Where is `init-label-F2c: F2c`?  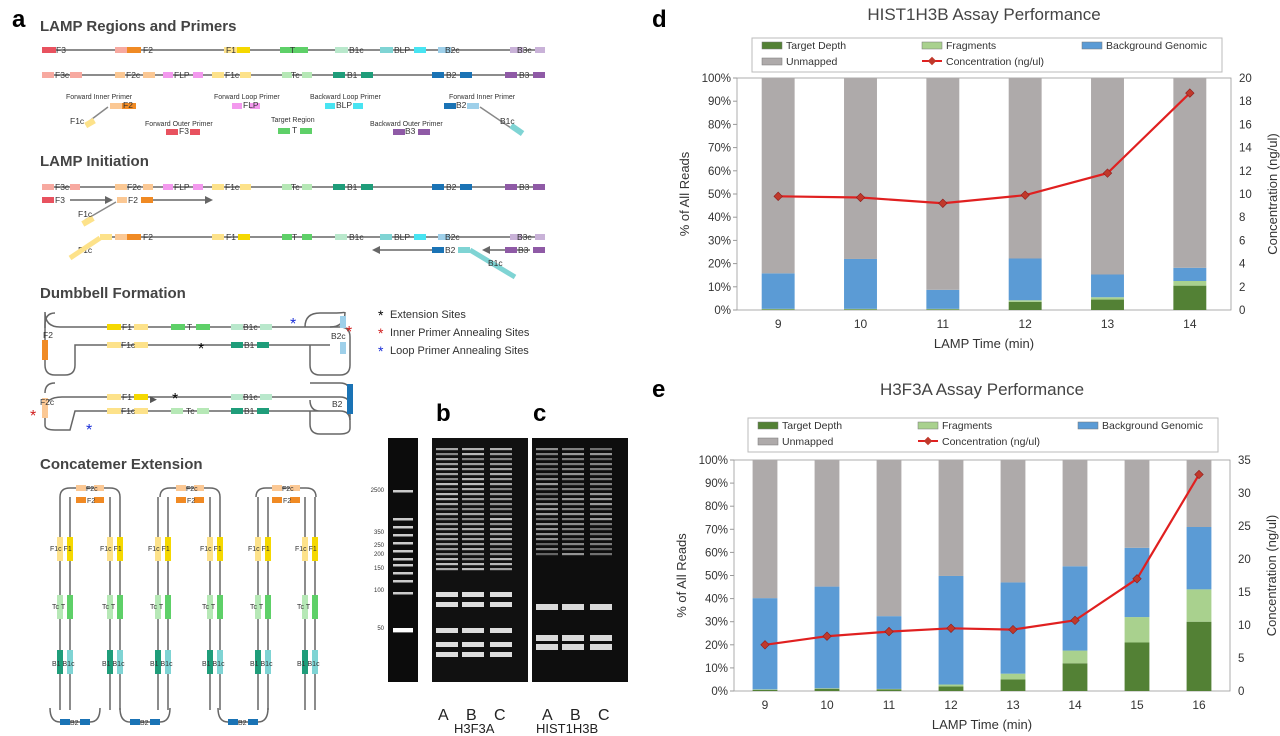
init-label-F2c: F2c is located at coordinates (134, 187).